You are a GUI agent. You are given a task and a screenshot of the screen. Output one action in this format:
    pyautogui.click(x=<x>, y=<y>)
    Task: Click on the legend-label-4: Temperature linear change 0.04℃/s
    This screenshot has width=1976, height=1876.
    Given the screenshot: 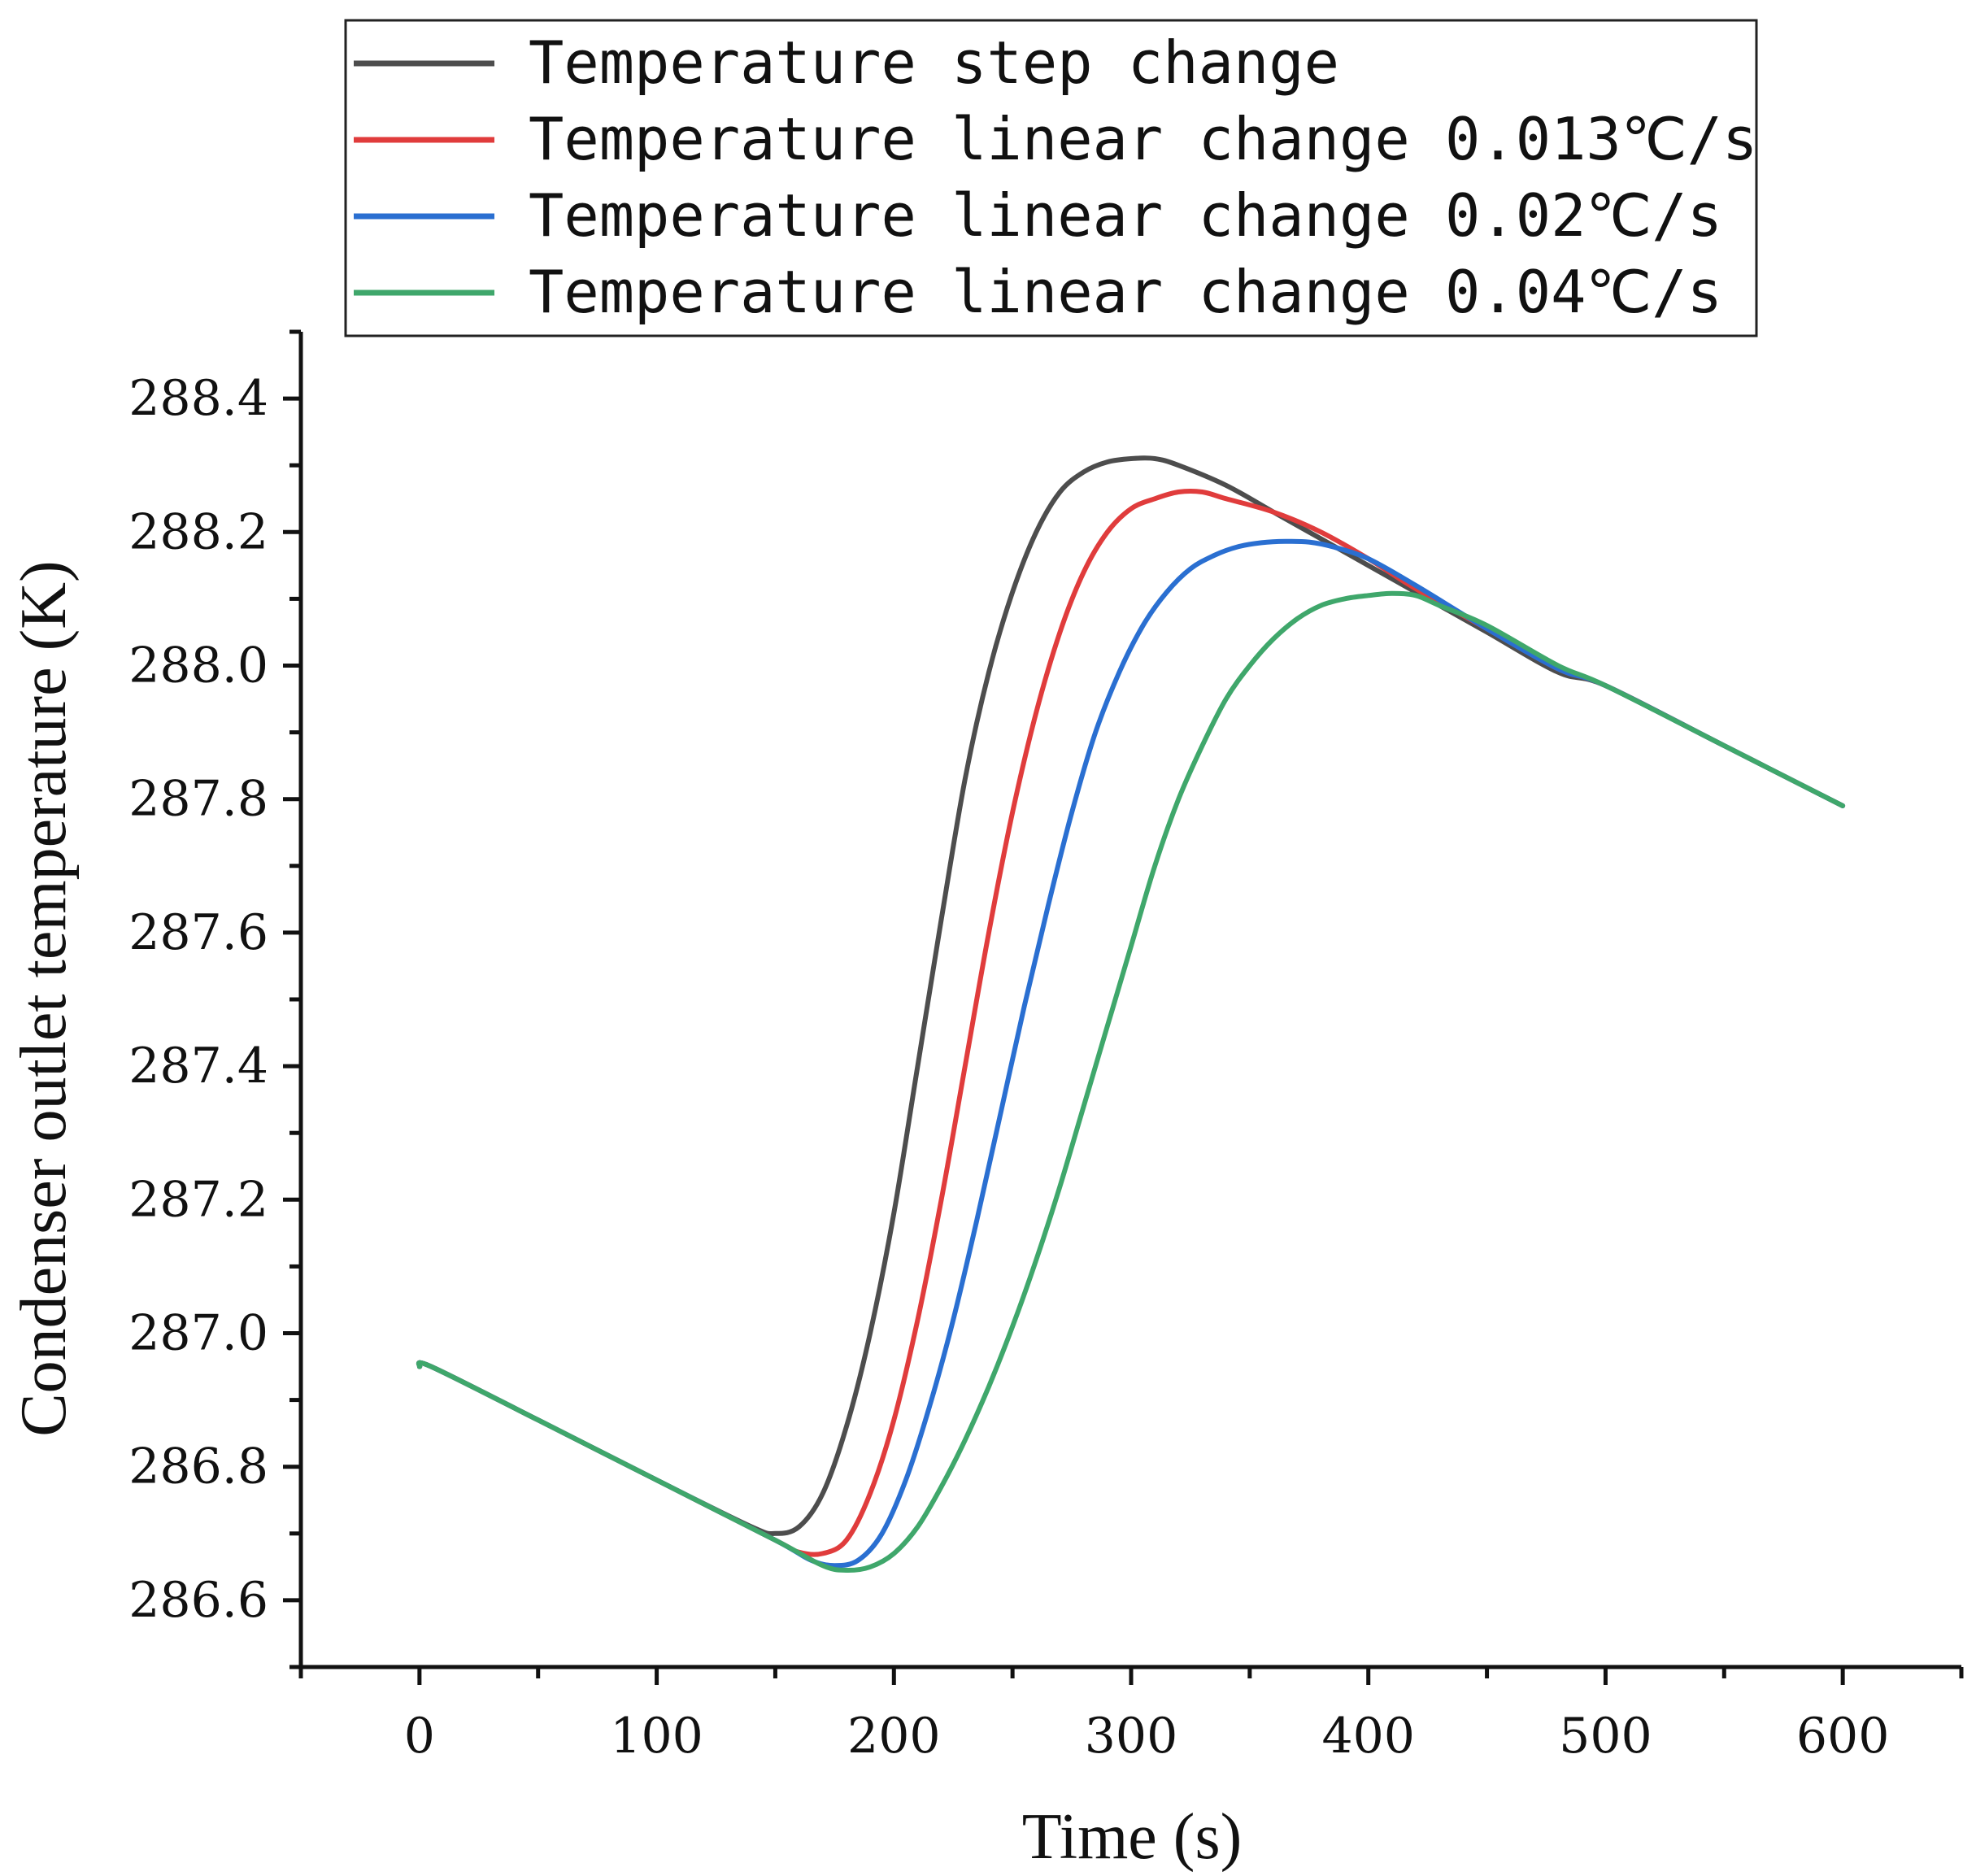 What is the action you would take?
    pyautogui.click(x=1125, y=292)
    